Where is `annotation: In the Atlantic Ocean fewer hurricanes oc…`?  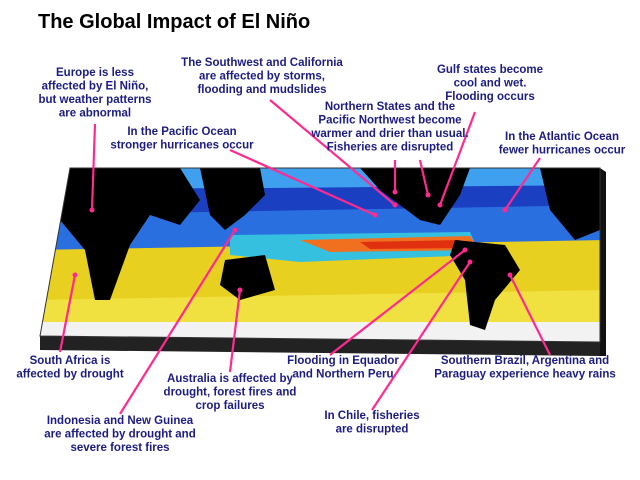
annotation: In the Atlantic Ocean fewer hurricanes oc… is located at coordinates (562, 144).